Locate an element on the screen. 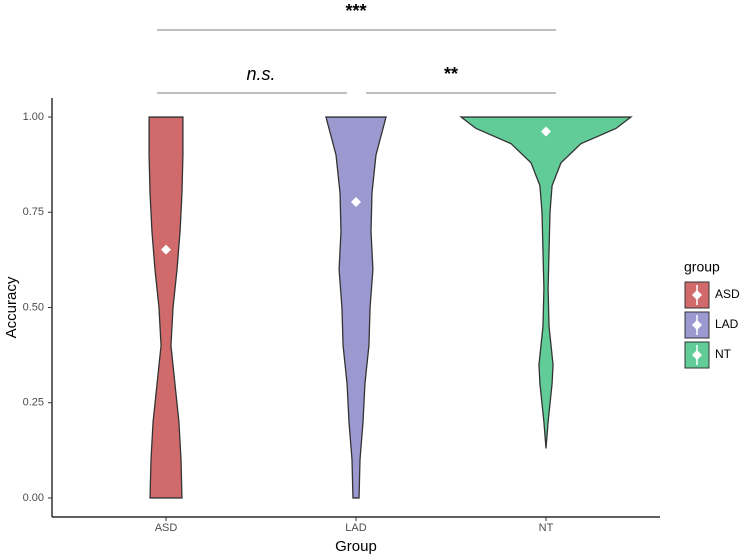  x-tick-label: NT is located at coordinates (546, 528).